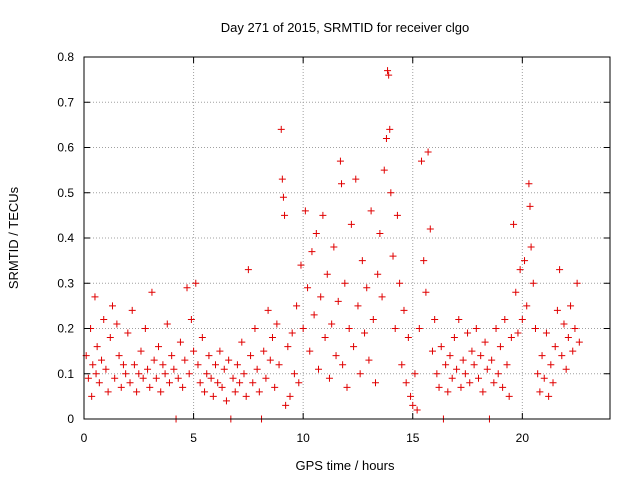  I want to click on y-tick-label: 0.8, so click(65, 57).